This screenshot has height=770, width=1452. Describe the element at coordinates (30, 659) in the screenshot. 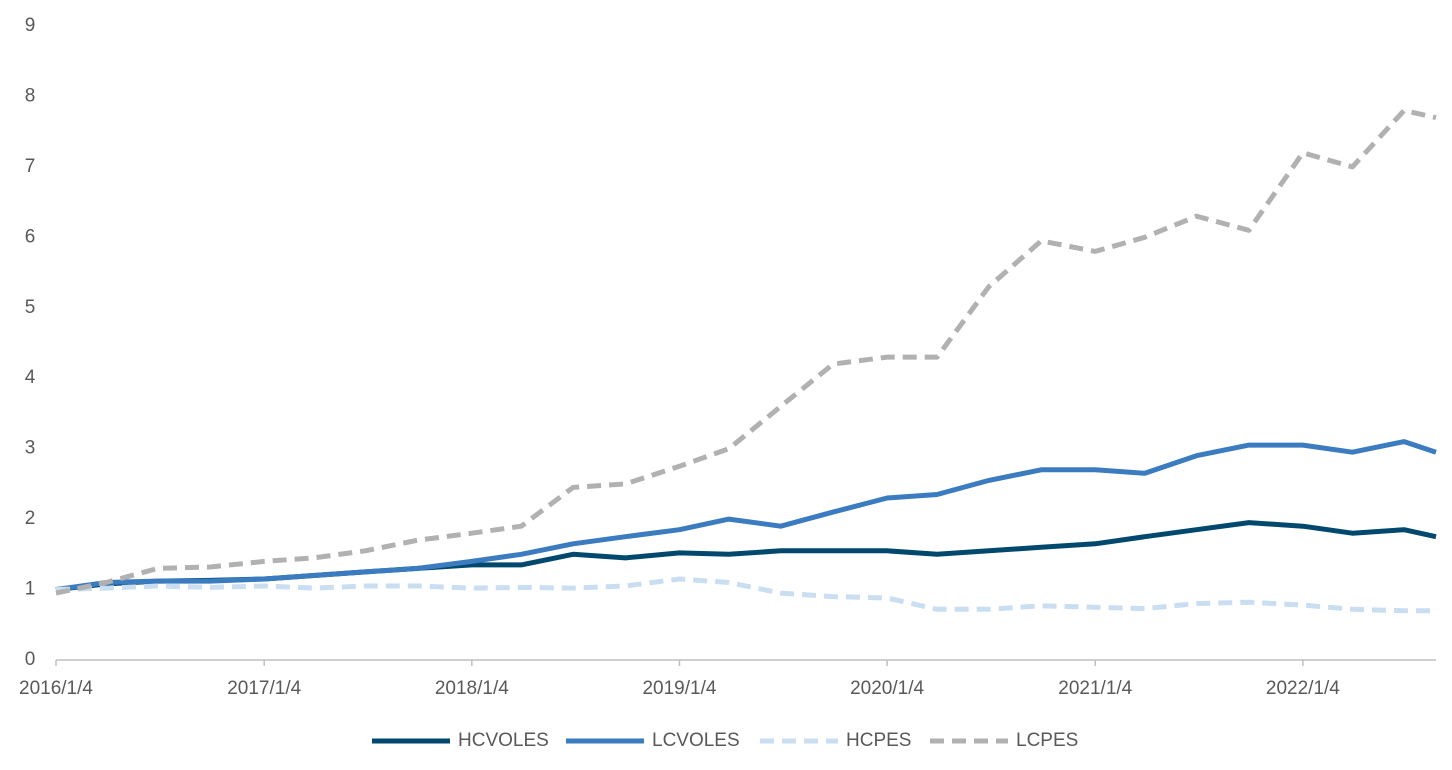

I see `y-tick-label: 0` at that location.